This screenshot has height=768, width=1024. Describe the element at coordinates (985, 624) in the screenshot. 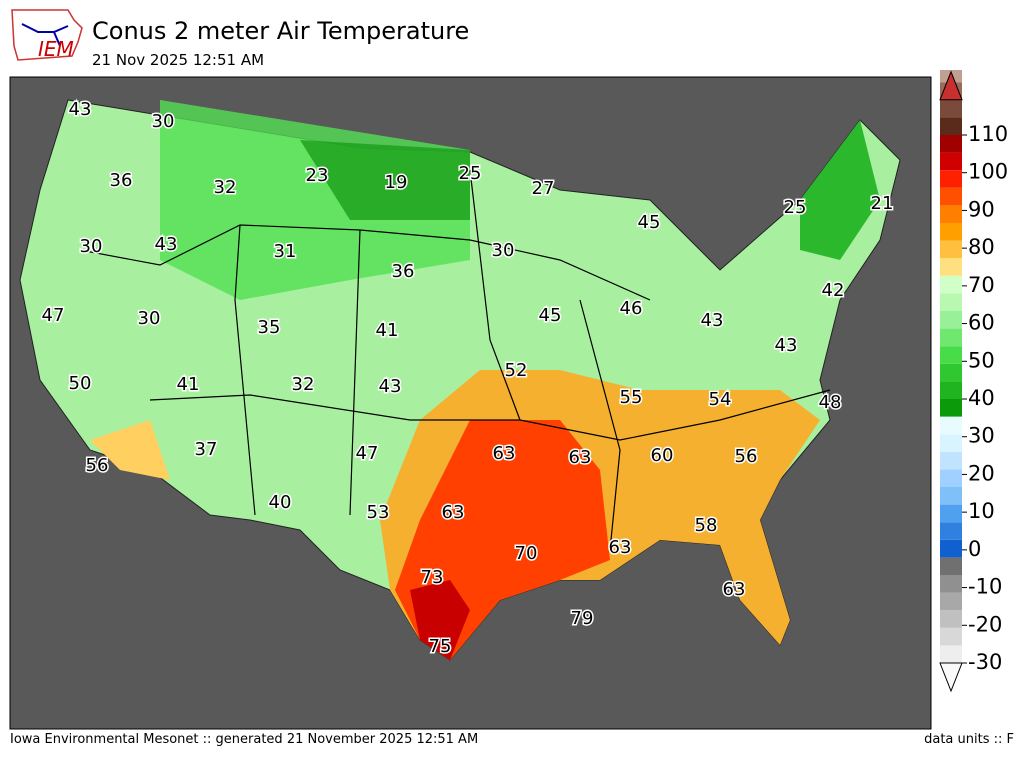

I see `colorbar-tick-label: -20` at that location.